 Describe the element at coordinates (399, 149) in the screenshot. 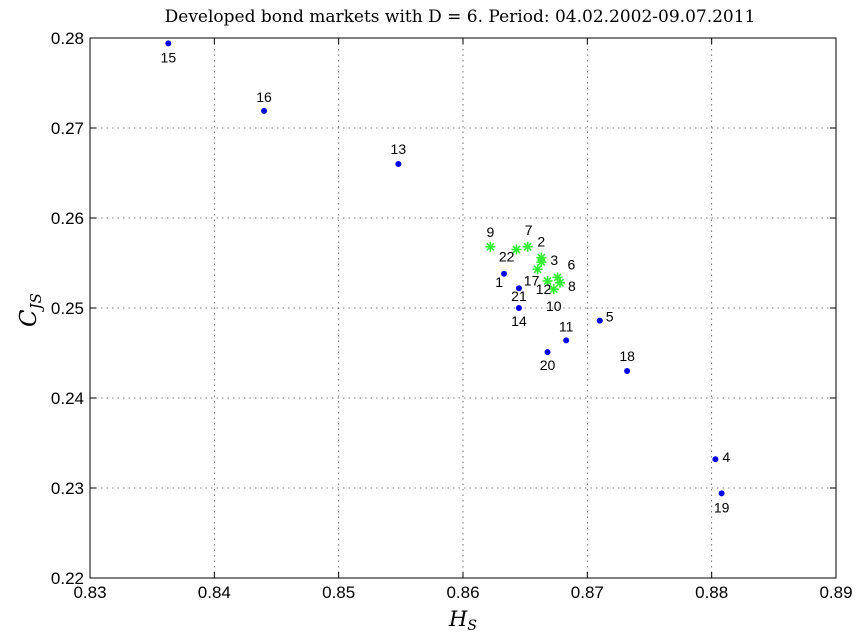

I see `point-label-13: 13` at that location.